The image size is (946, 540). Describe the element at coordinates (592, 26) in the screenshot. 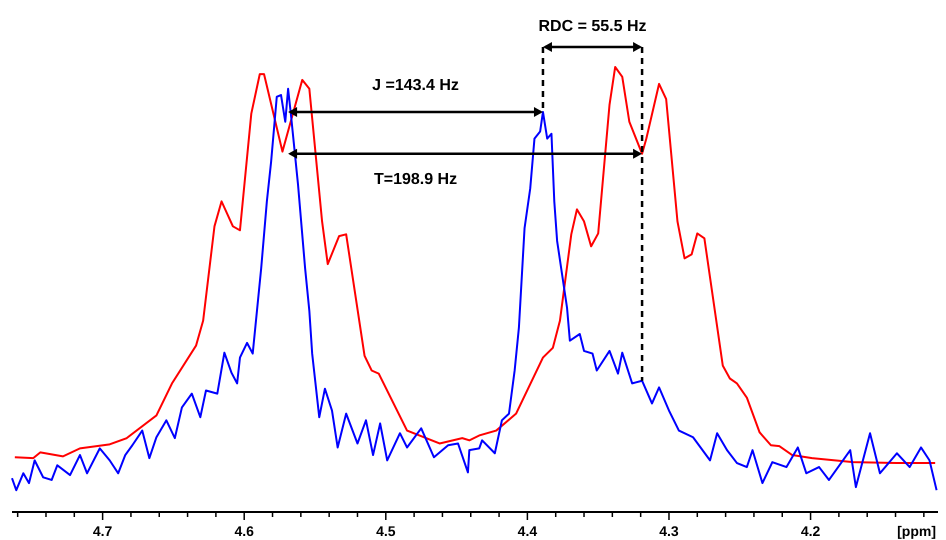

I see `text: RDC = 55.5 Hz` at that location.